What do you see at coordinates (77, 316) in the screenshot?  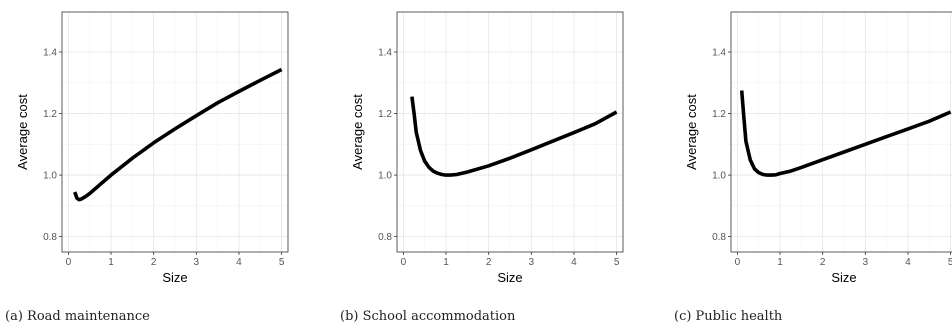 I see `caption-a: (a) Road maintenance` at bounding box center [77, 316].